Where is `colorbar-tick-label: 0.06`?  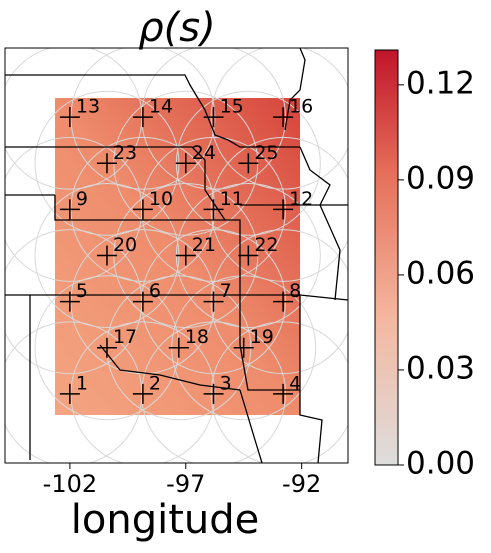 colorbar-tick-label: 0.06 is located at coordinates (440, 273).